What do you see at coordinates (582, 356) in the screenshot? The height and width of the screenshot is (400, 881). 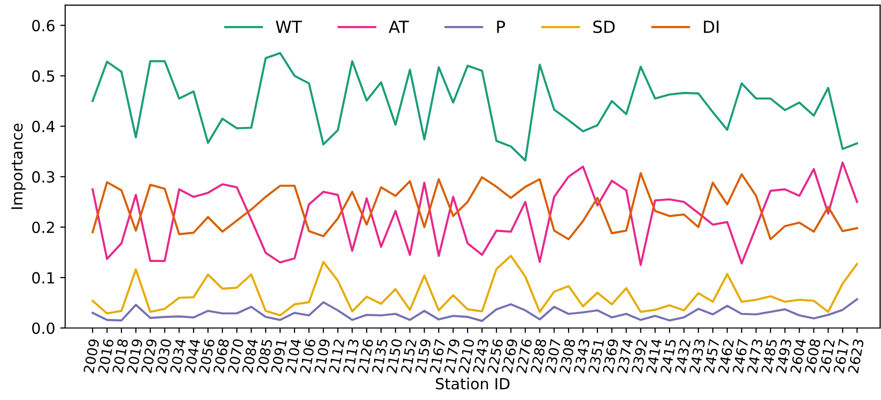 I see `x-tick-label: 2343` at bounding box center [582, 356].